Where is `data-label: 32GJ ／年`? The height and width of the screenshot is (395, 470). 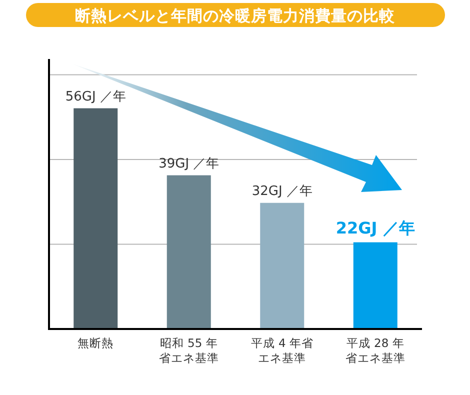
data-label: 32GJ ／年 is located at coordinates (282, 191).